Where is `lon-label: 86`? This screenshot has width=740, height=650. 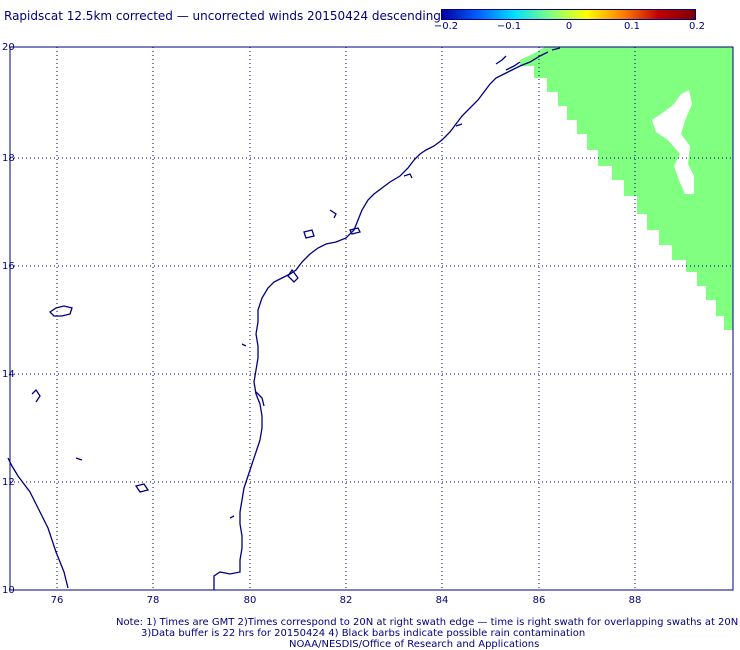 lon-label: 86 is located at coordinates (539, 600).